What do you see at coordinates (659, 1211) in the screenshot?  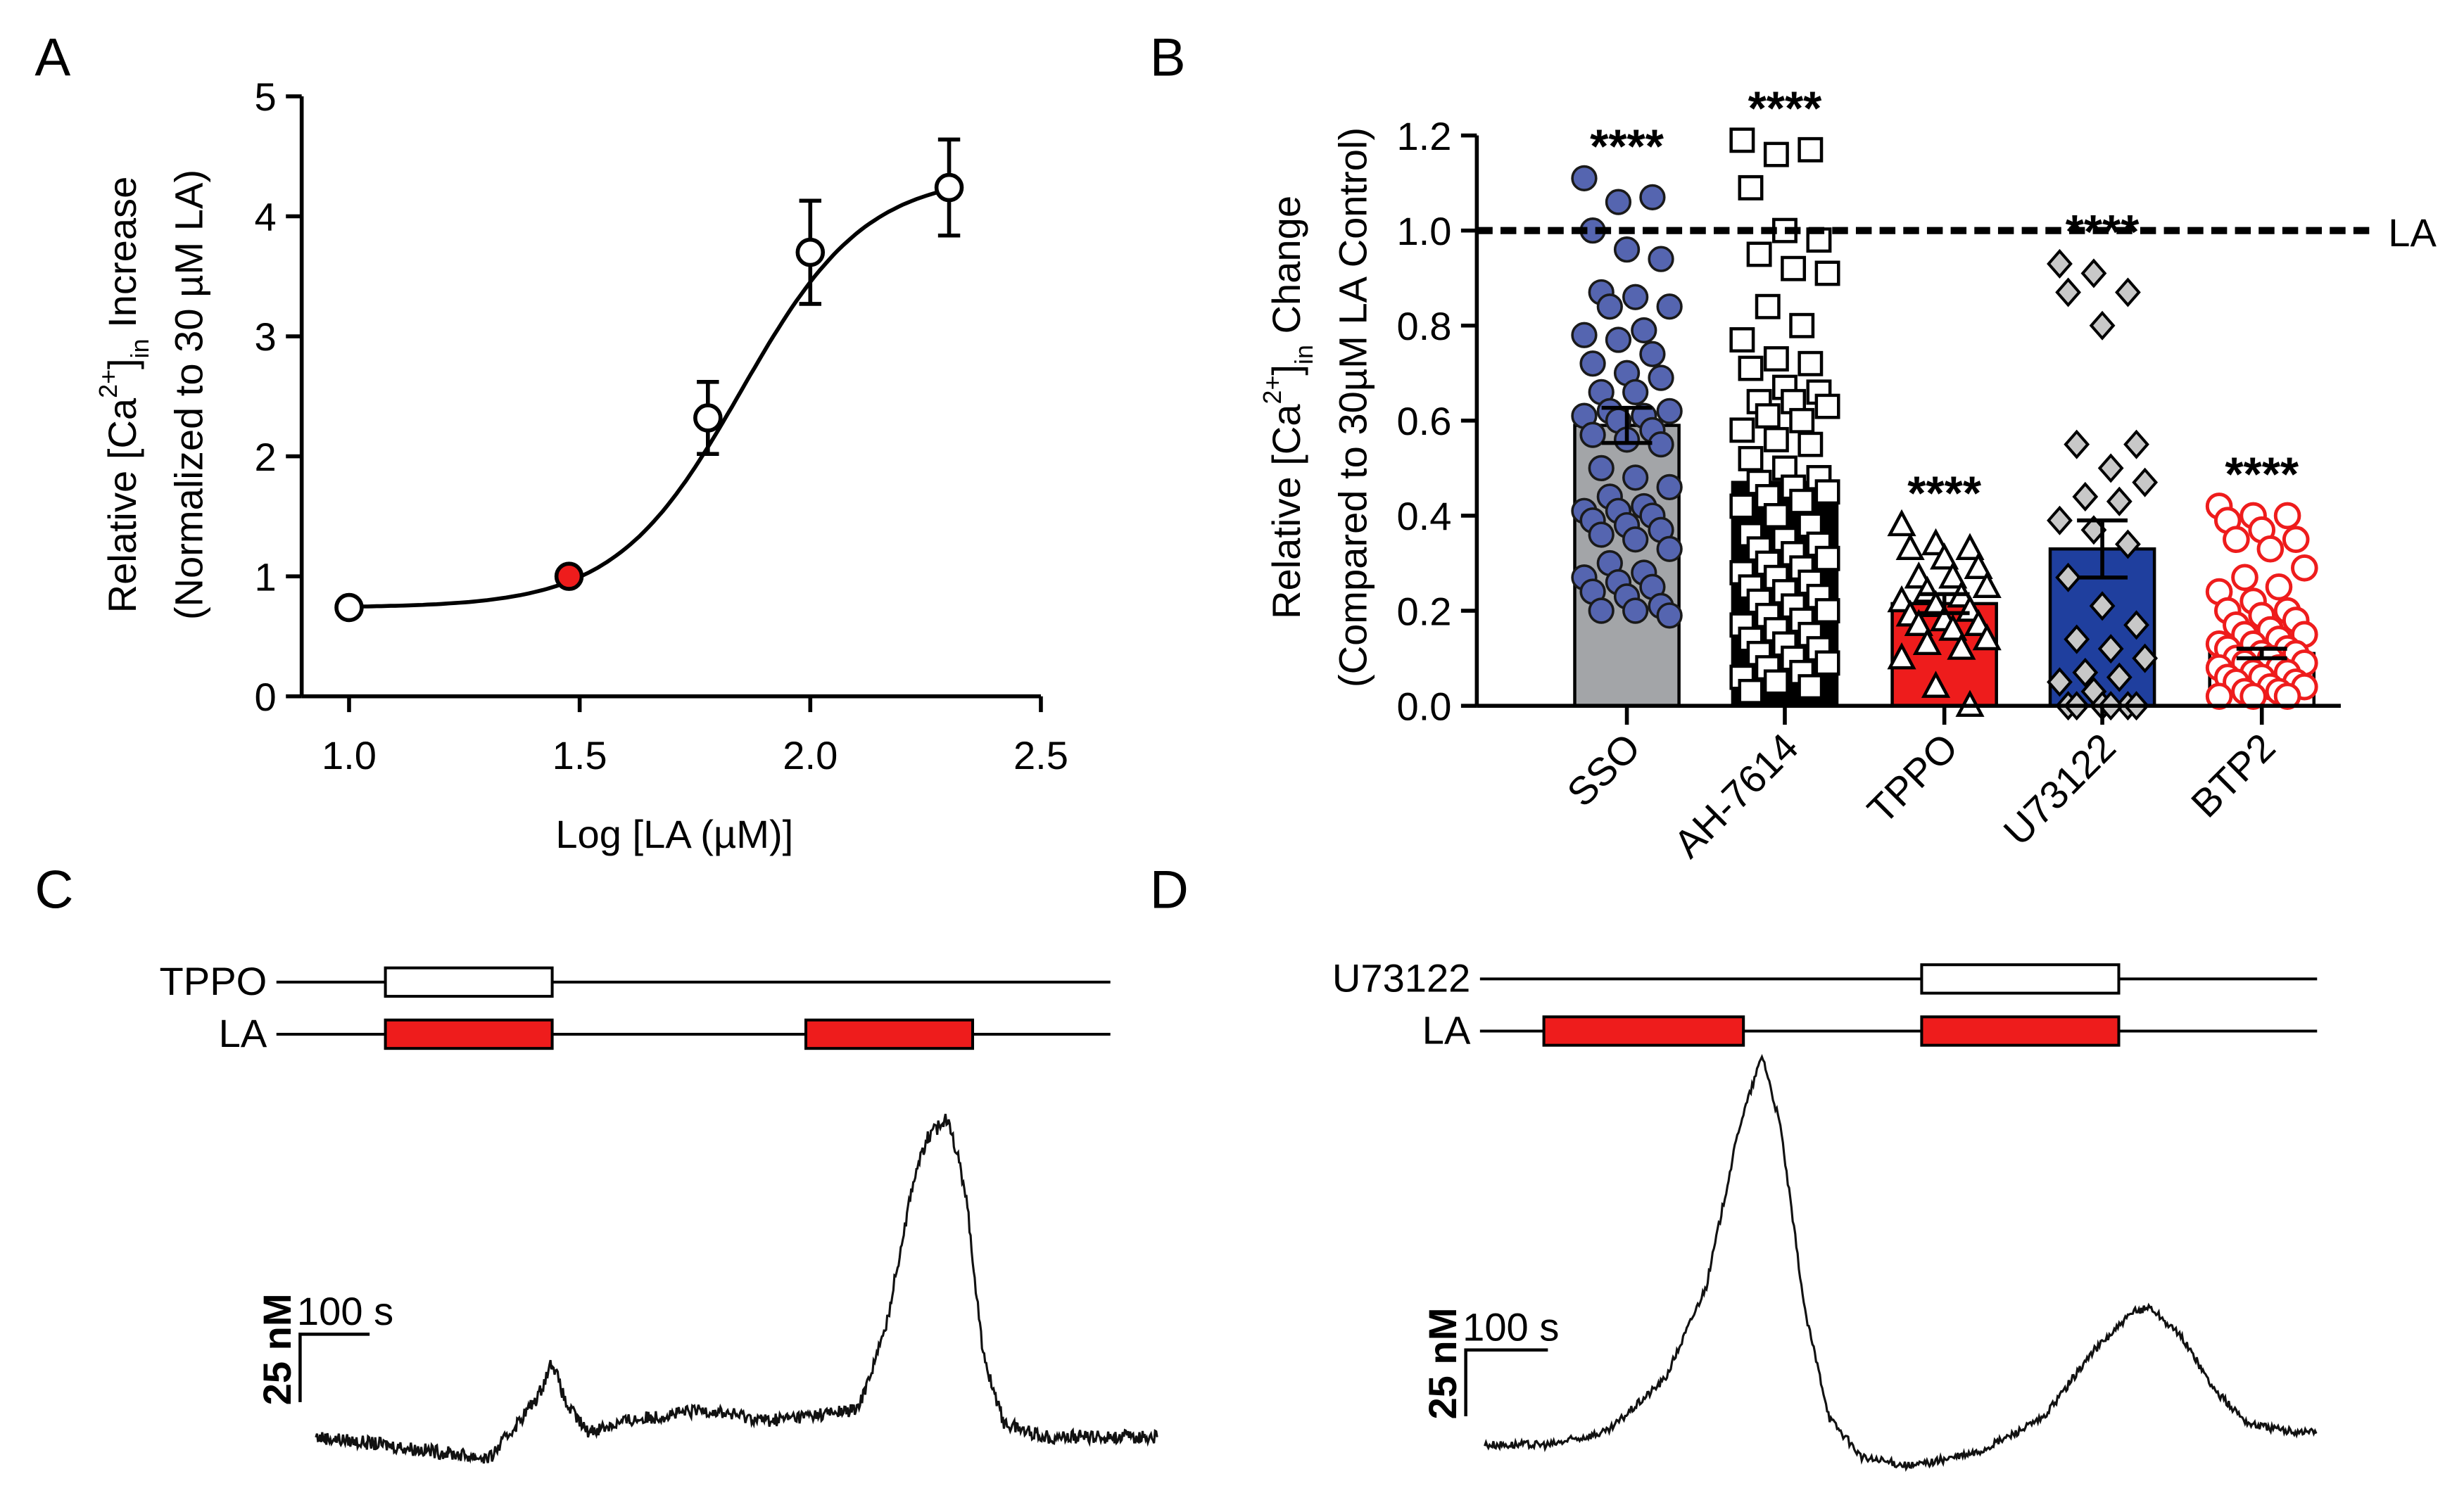 I see `panel-c-trace: TPPO LA 100 s25 nM` at bounding box center [659, 1211].